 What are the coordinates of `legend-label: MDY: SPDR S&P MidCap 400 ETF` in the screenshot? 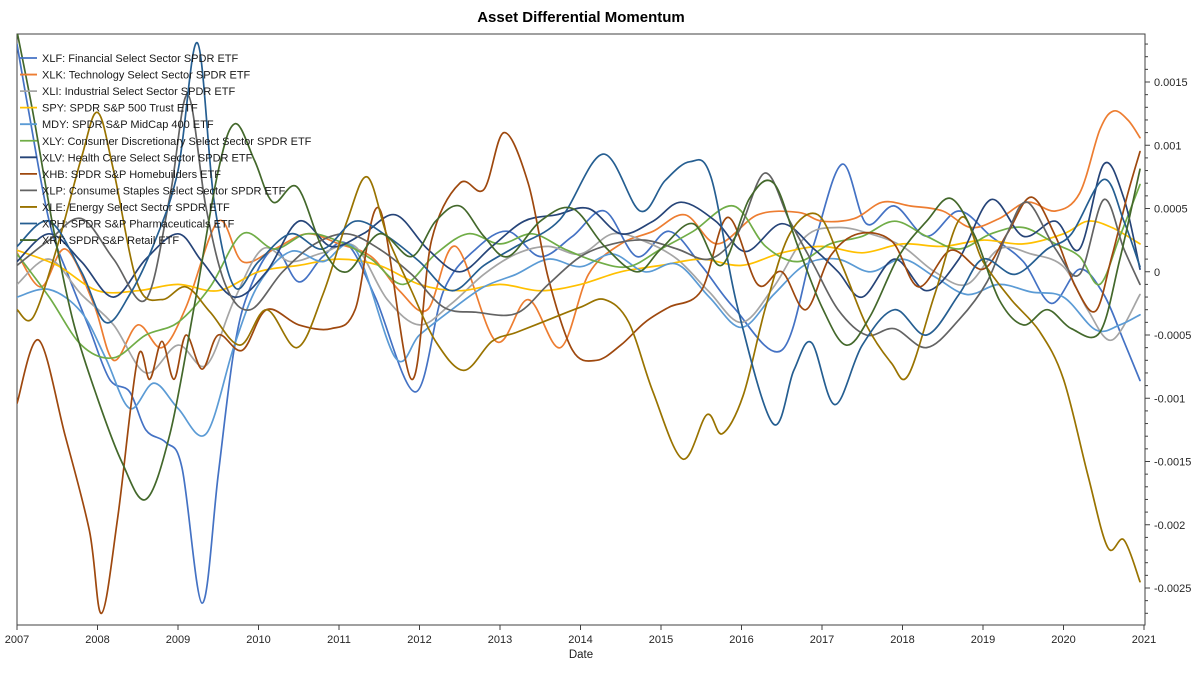 It's located at (128, 125).